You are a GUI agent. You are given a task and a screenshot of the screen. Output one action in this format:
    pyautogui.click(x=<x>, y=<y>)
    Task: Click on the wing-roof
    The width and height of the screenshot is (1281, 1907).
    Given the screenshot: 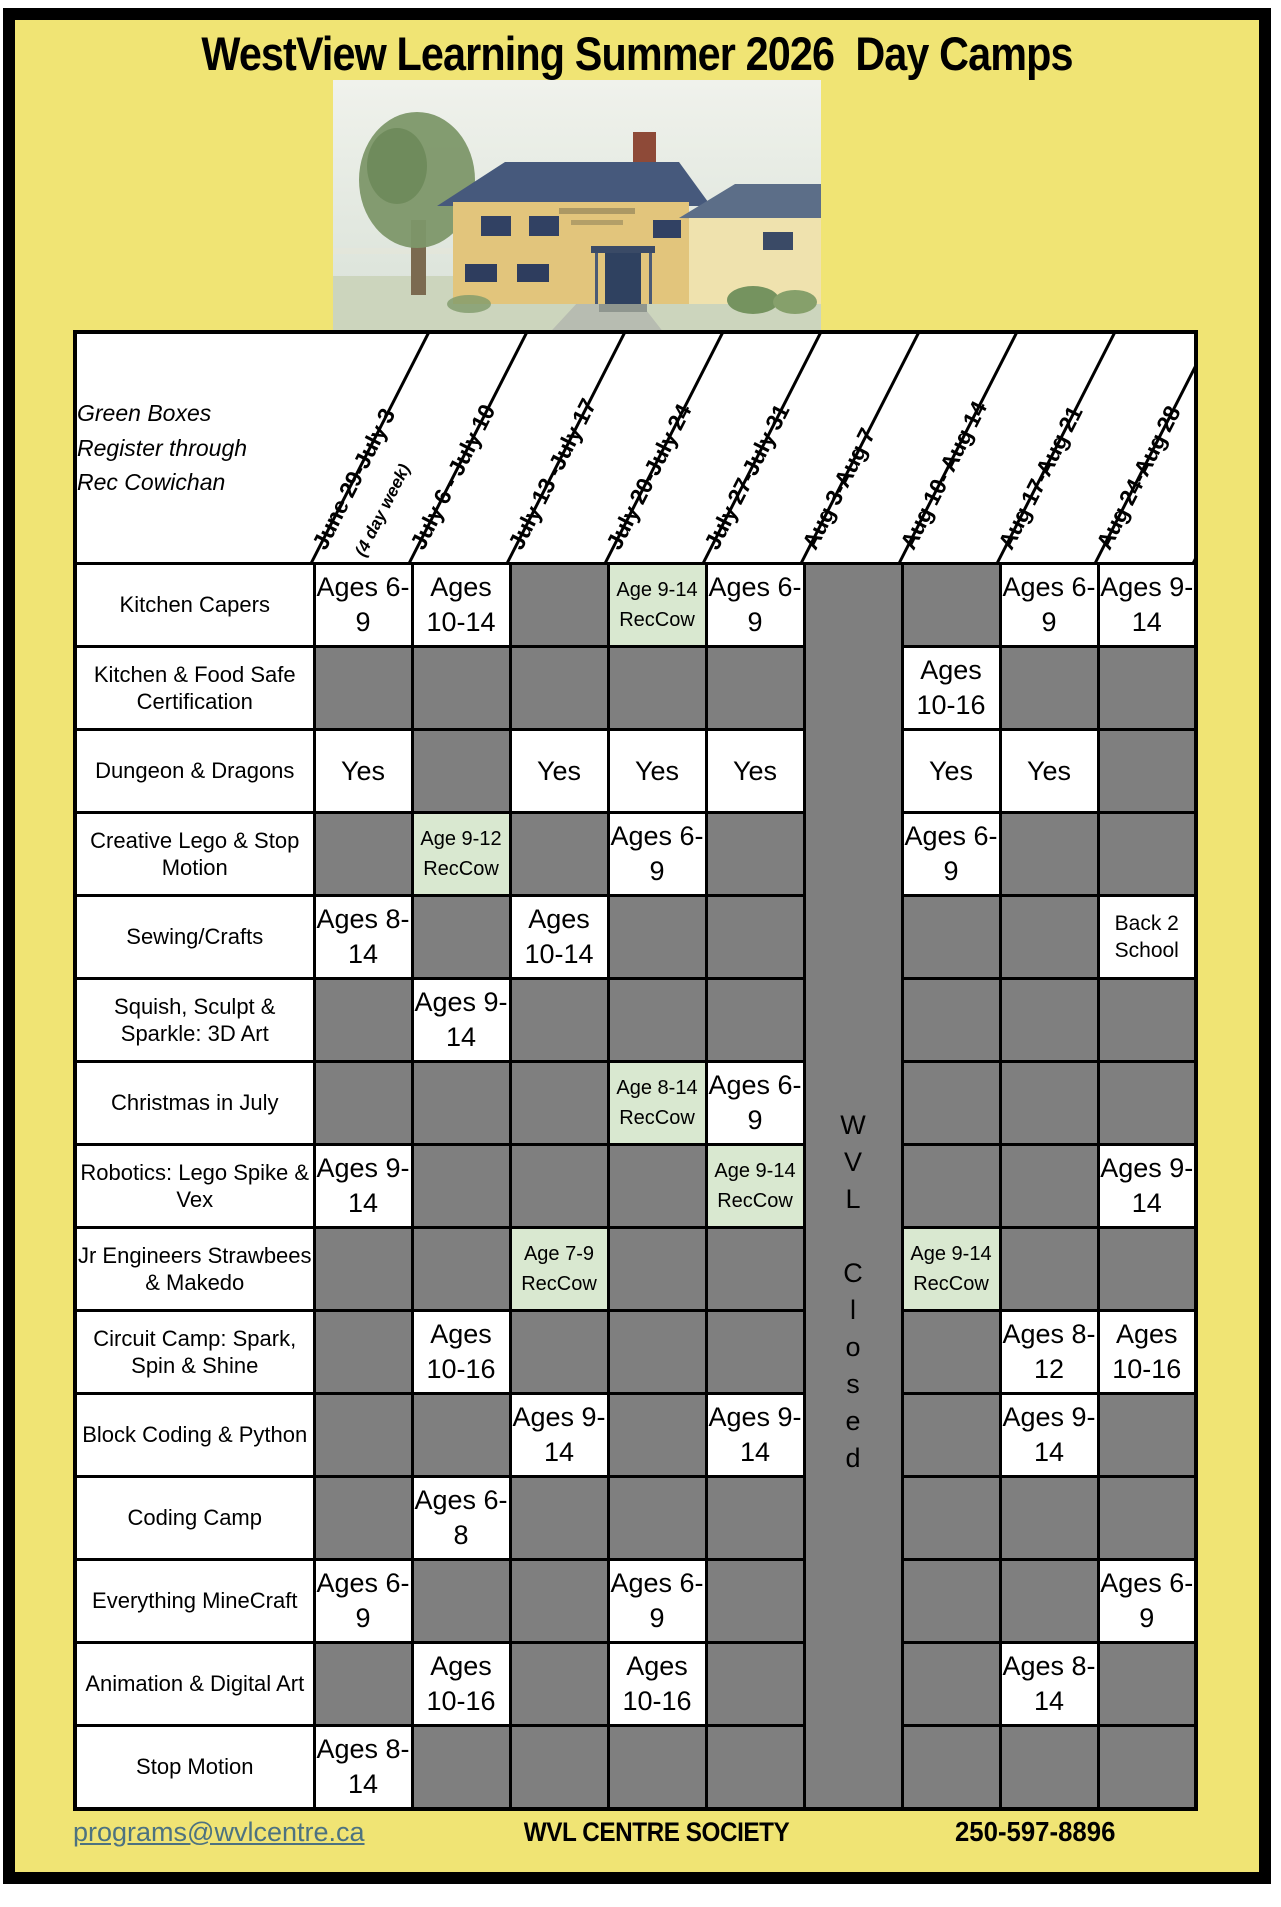 What is the action you would take?
    pyautogui.click(x=750, y=202)
    